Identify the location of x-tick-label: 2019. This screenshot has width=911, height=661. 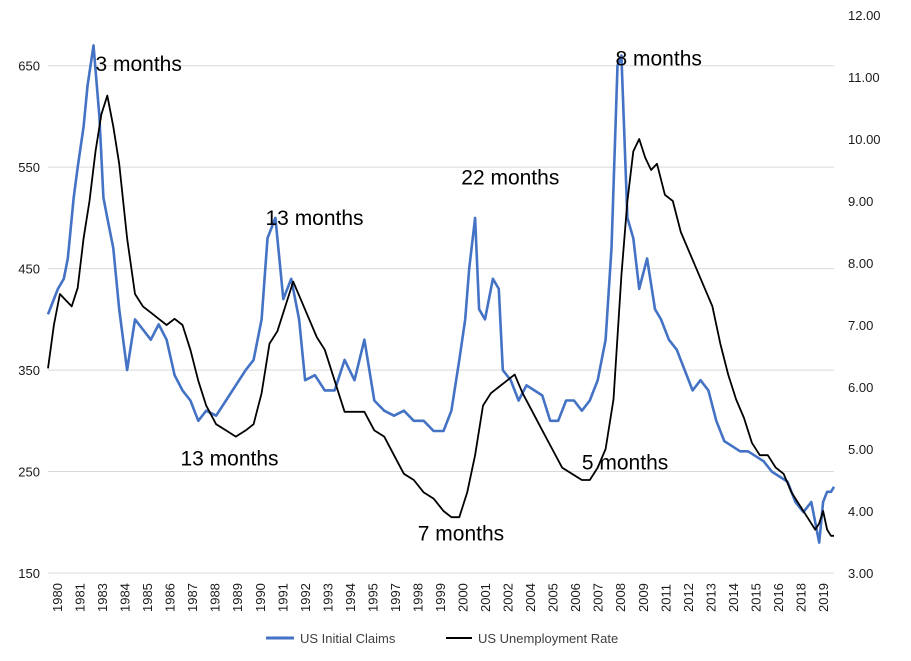
(823, 597).